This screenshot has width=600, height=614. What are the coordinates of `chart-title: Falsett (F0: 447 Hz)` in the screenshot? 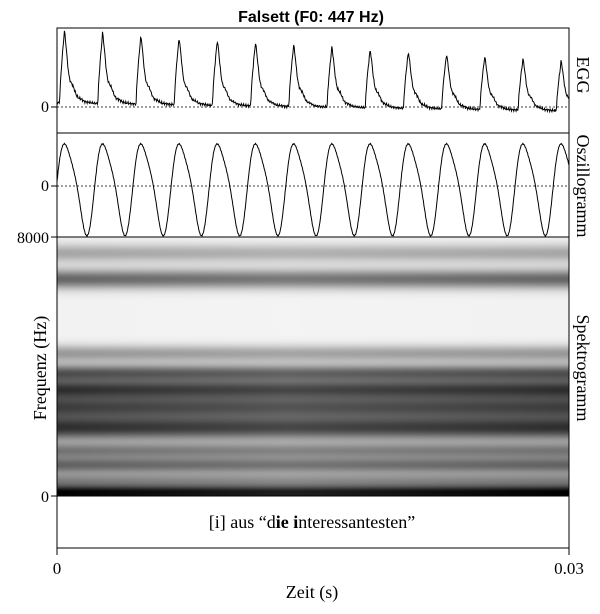 It's located at (311, 17).